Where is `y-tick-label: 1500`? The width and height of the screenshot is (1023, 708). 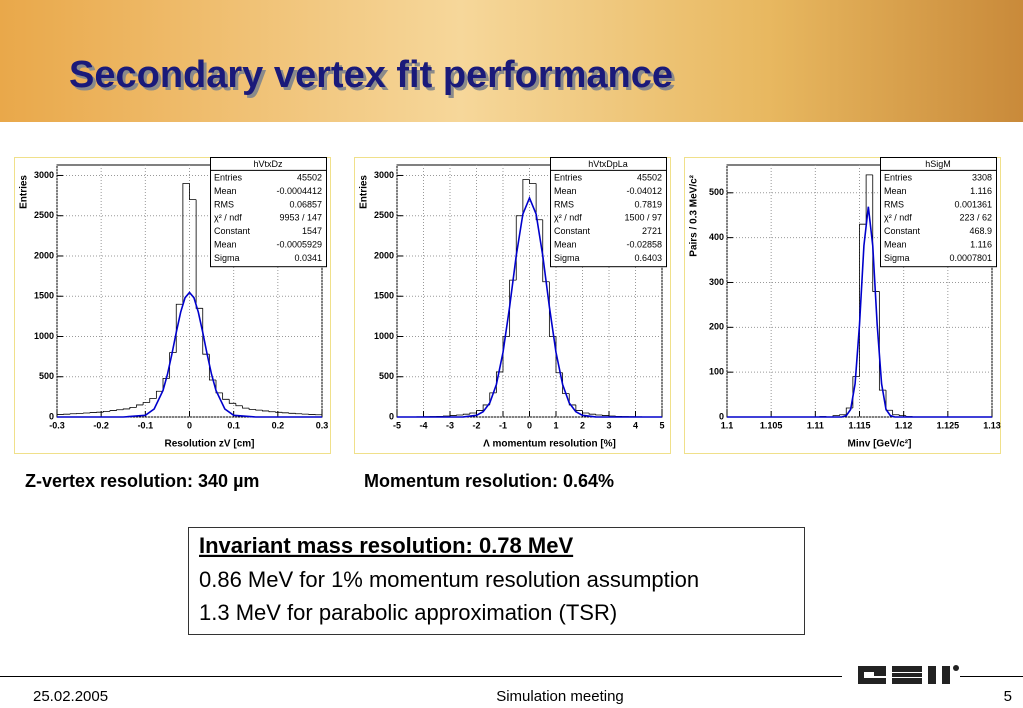 y-tick-label: 1500 is located at coordinates (384, 296).